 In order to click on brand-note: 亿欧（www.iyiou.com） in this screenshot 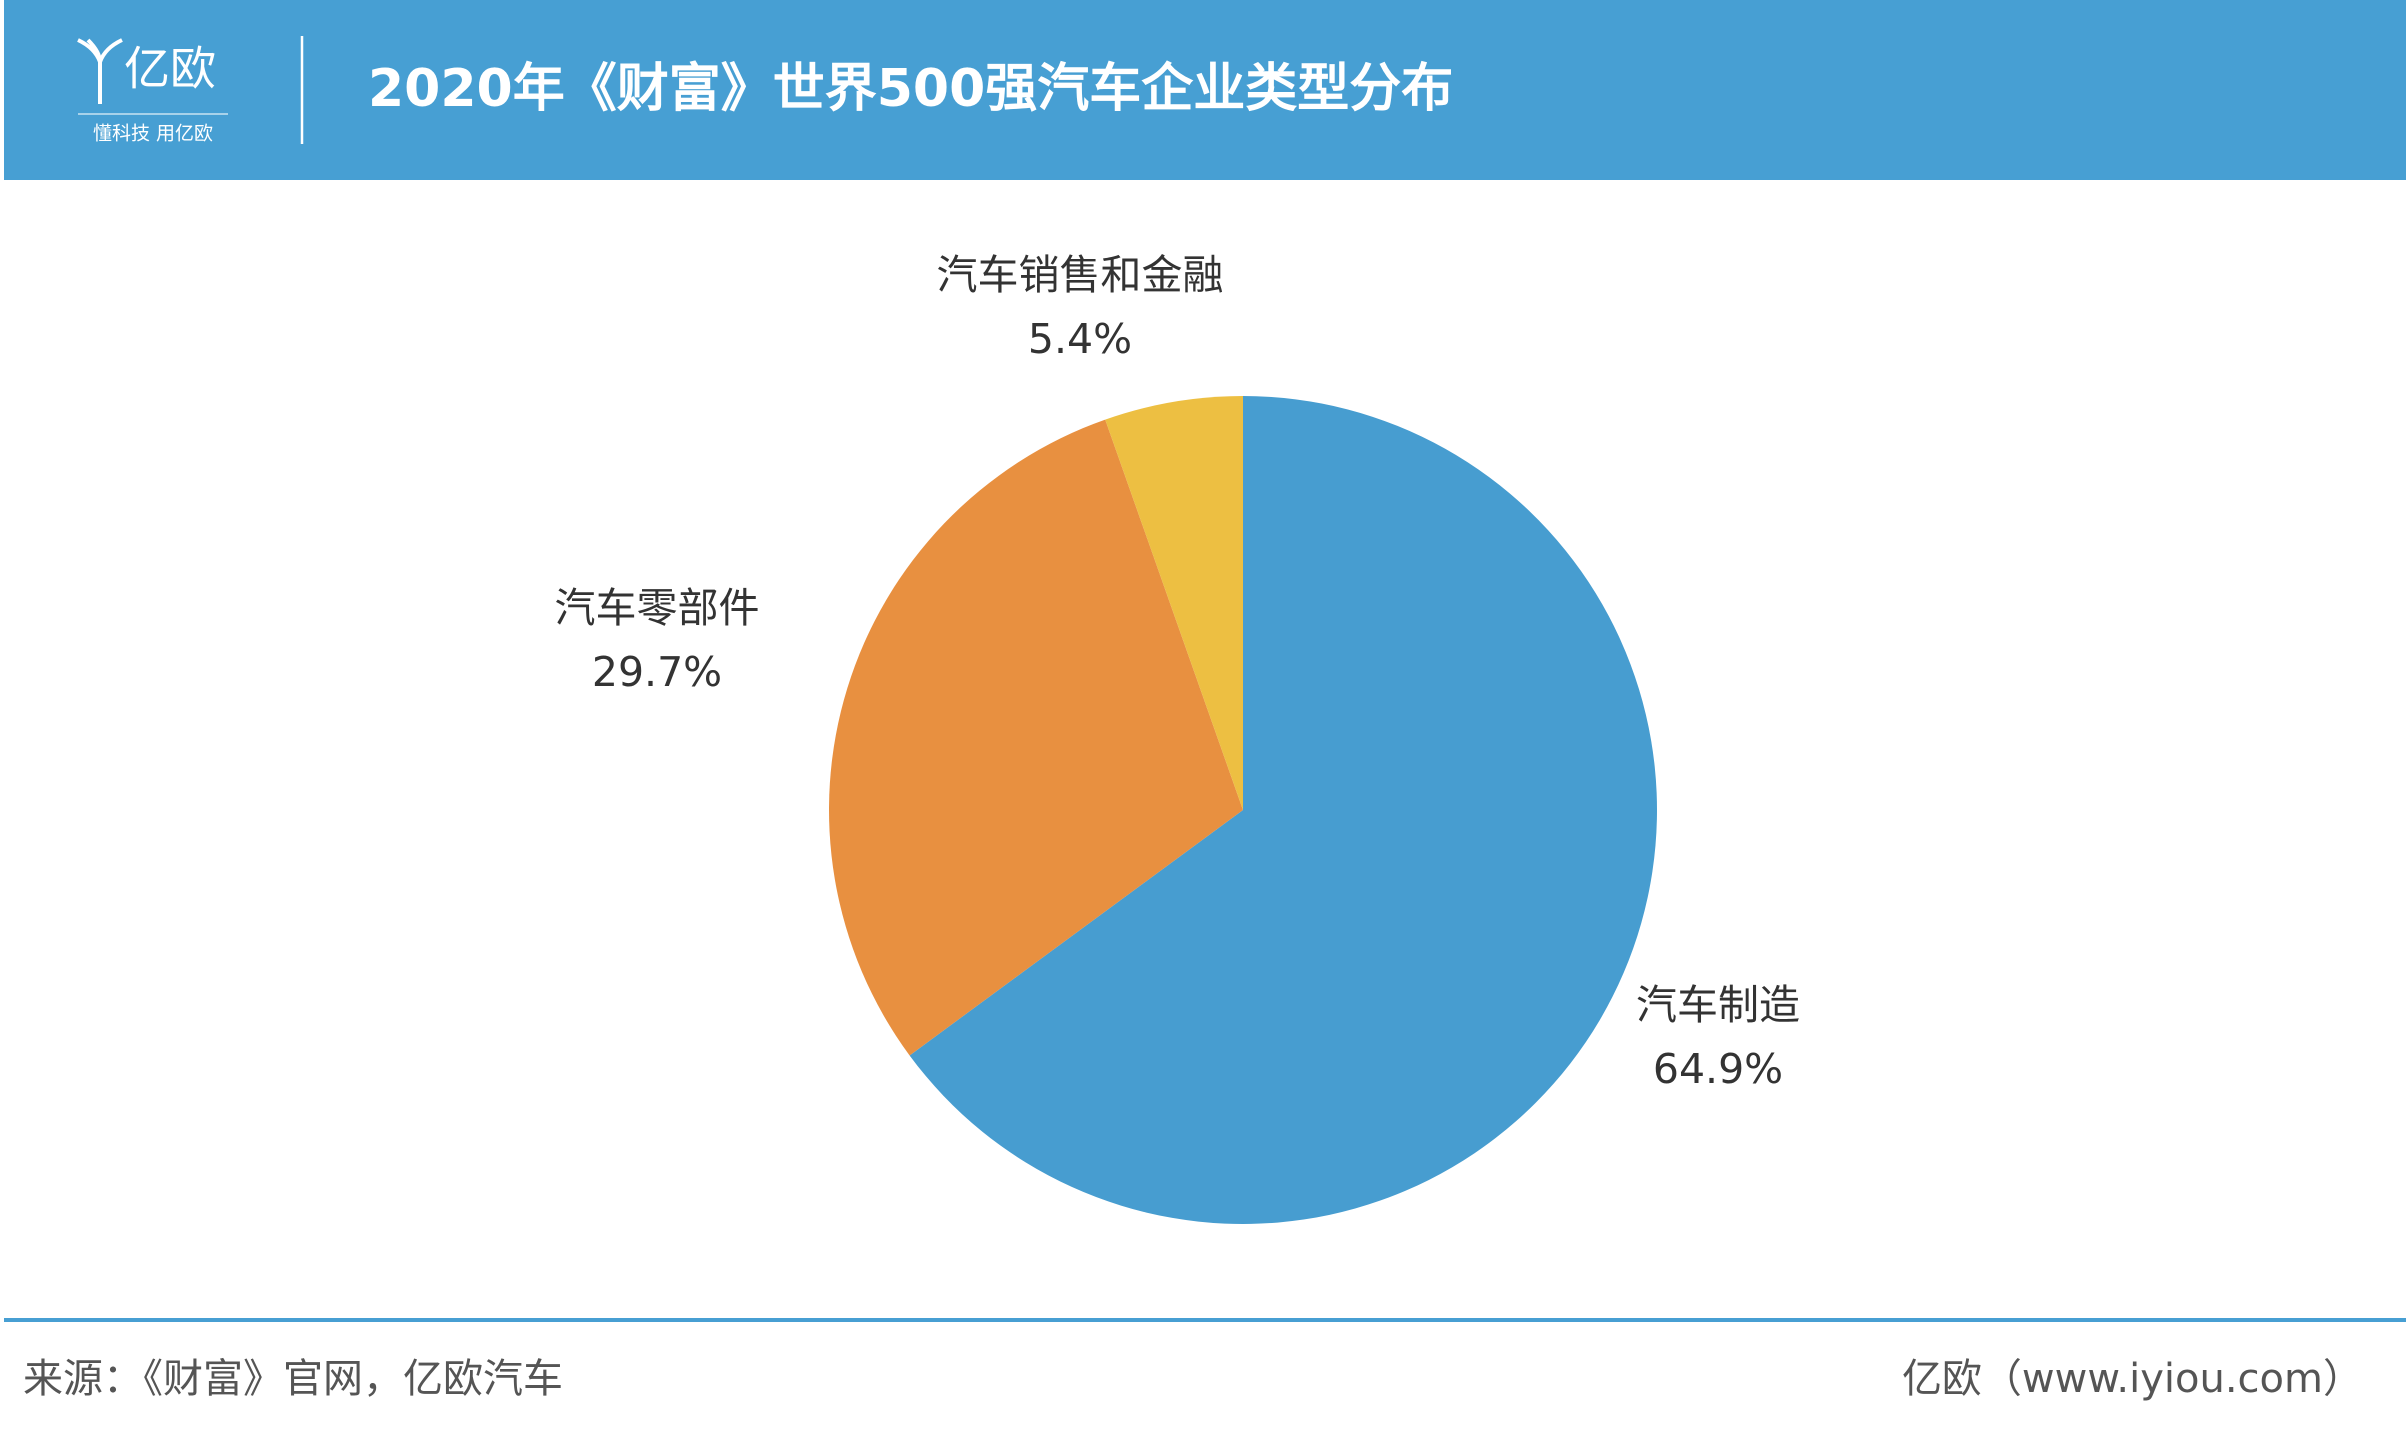, I will do `click(2132, 1379)`.